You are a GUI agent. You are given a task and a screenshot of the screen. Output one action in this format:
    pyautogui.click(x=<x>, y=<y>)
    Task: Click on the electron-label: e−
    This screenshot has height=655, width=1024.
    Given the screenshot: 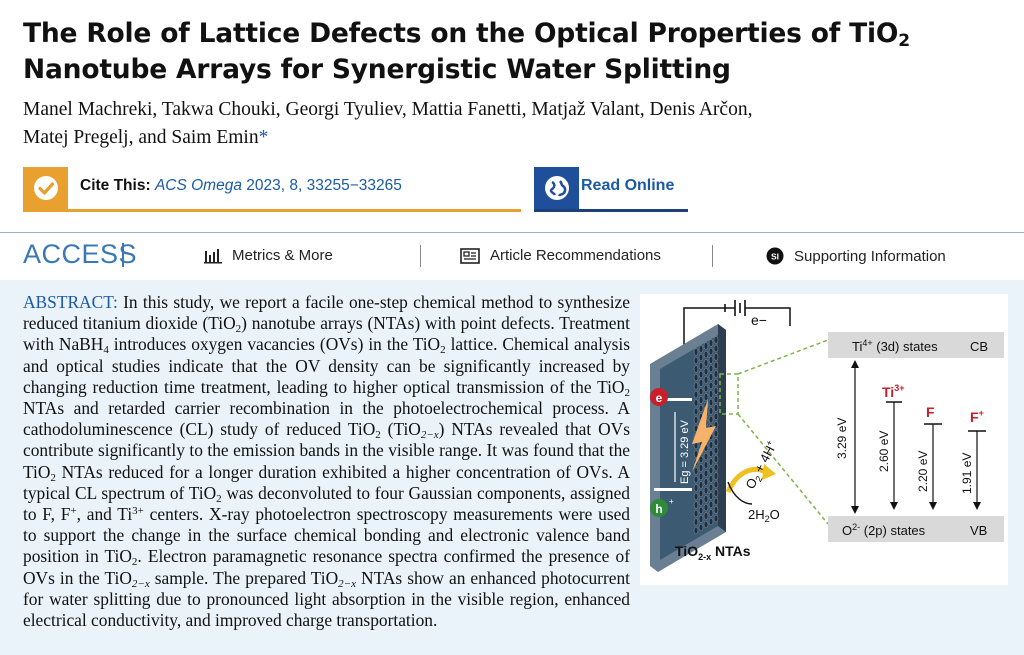 What is the action you would take?
    pyautogui.click(x=759, y=320)
    